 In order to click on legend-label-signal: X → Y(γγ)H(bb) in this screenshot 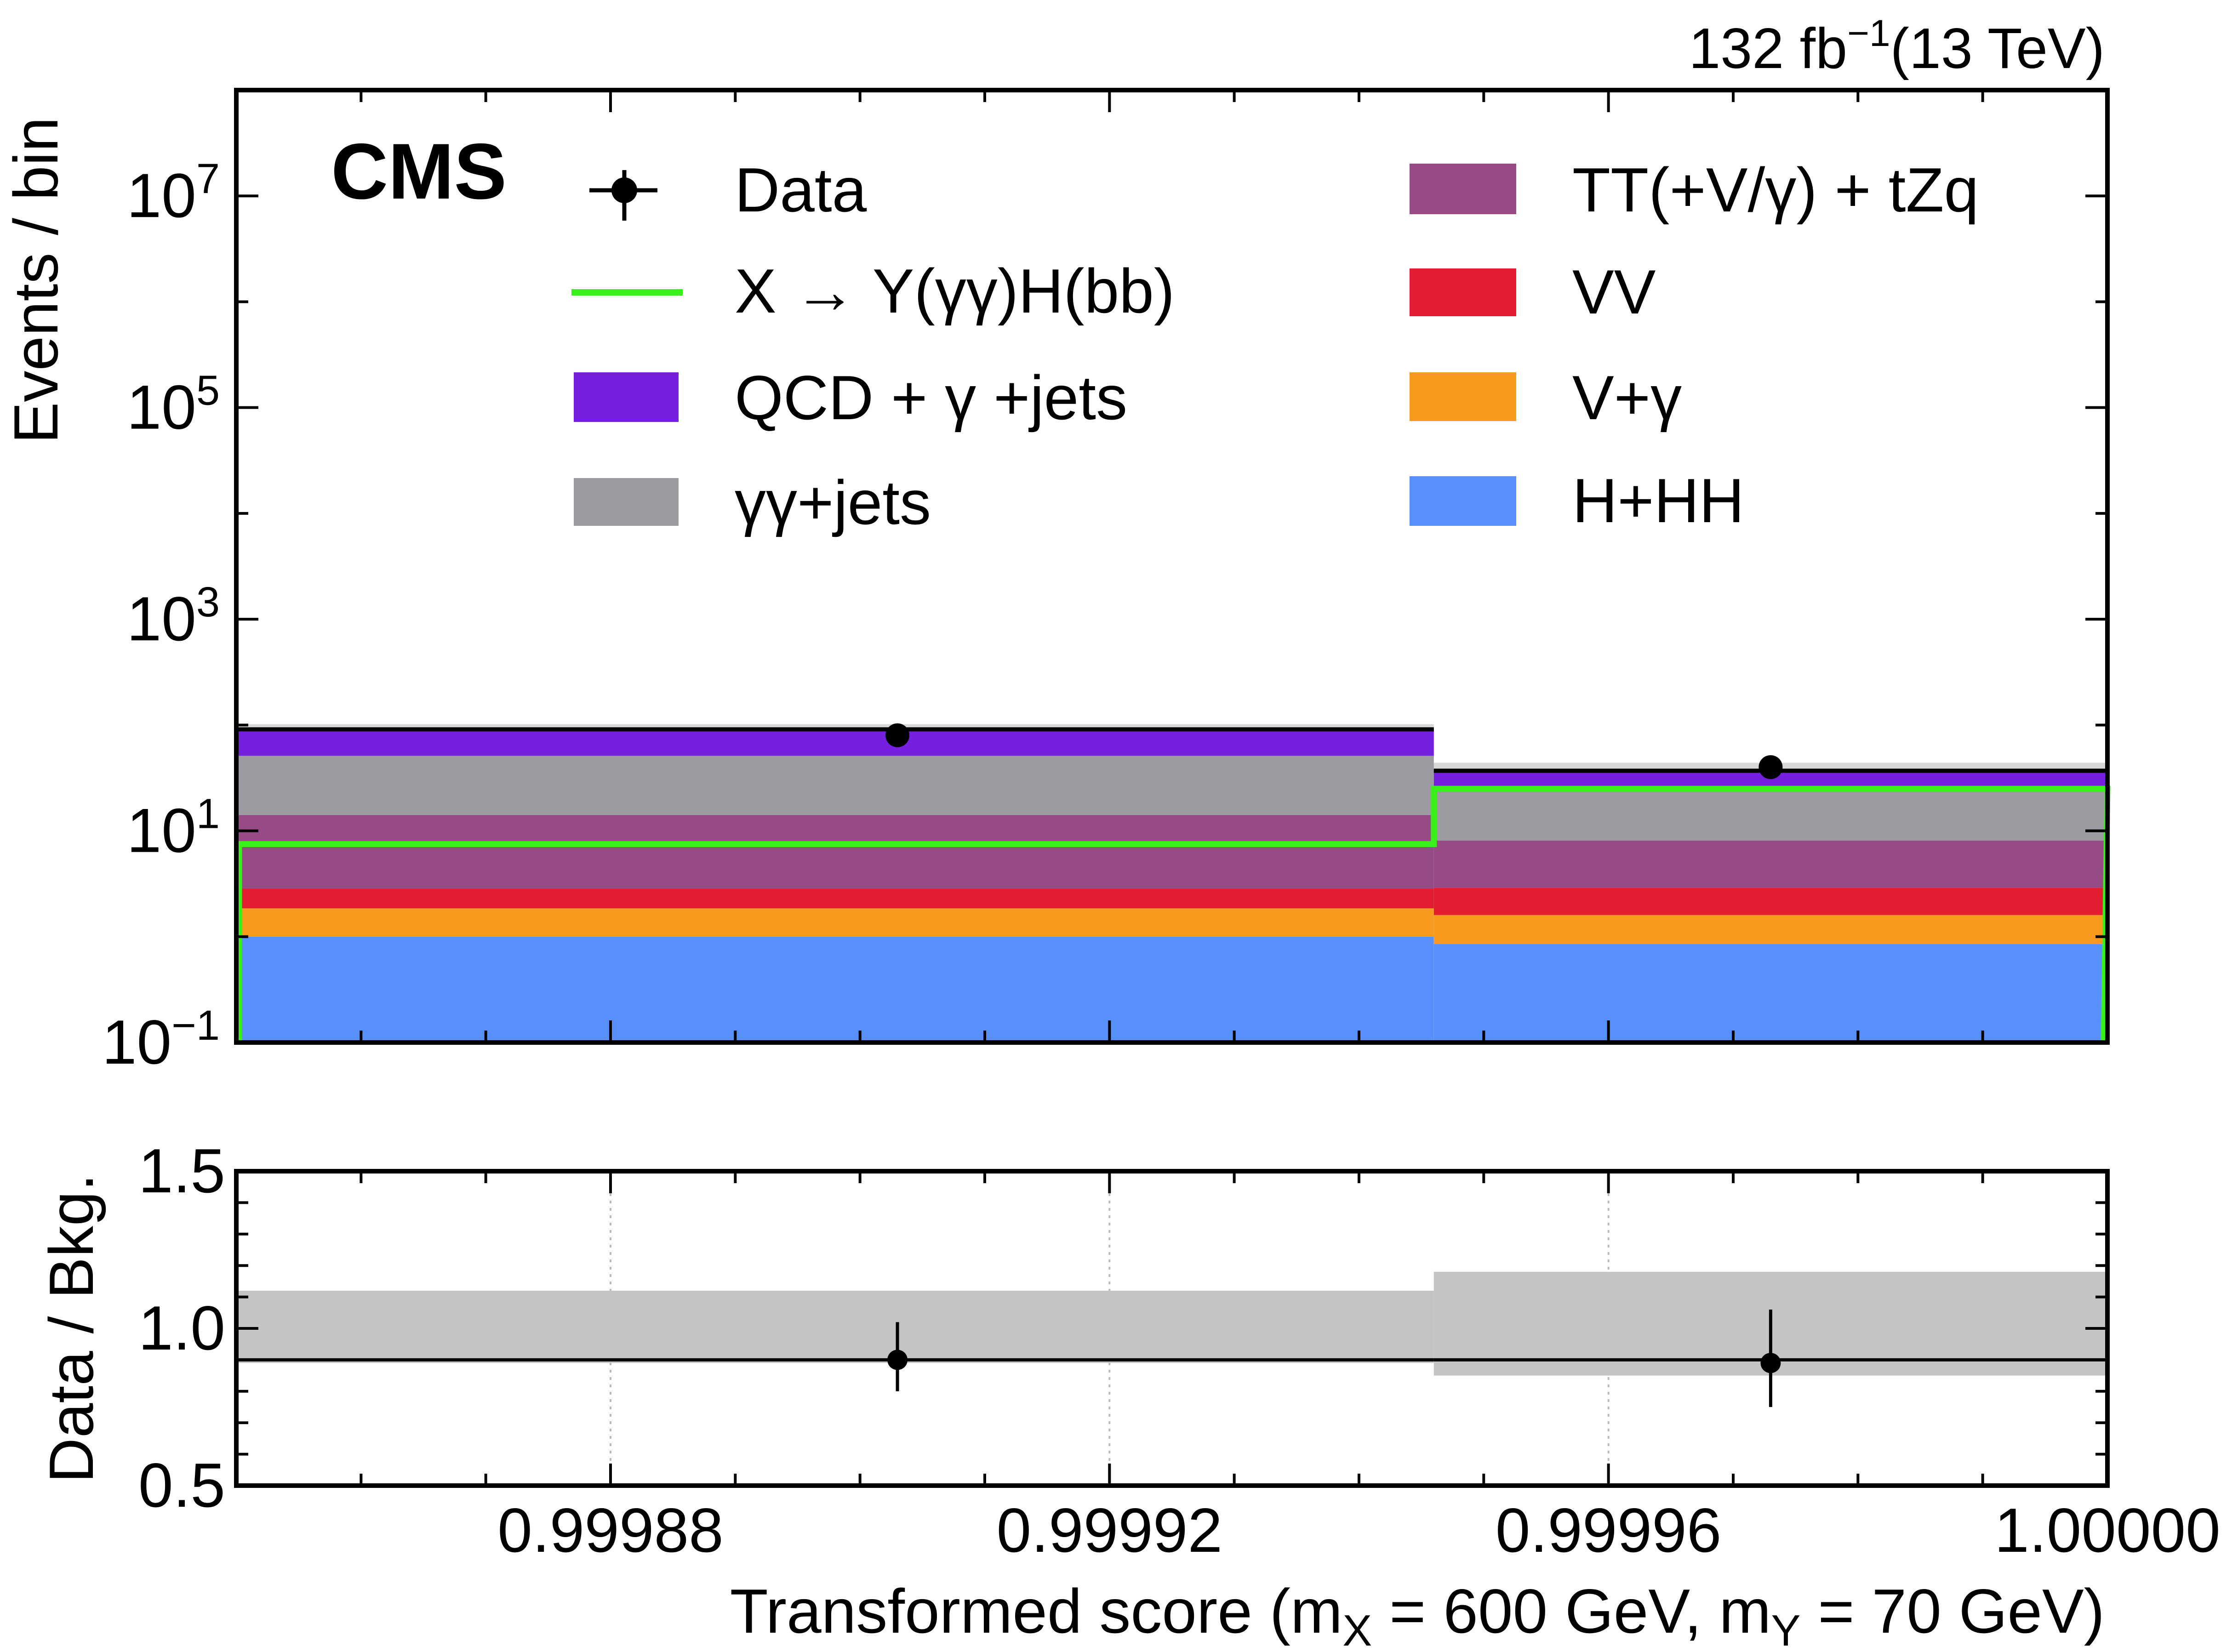, I will do `click(955, 291)`.